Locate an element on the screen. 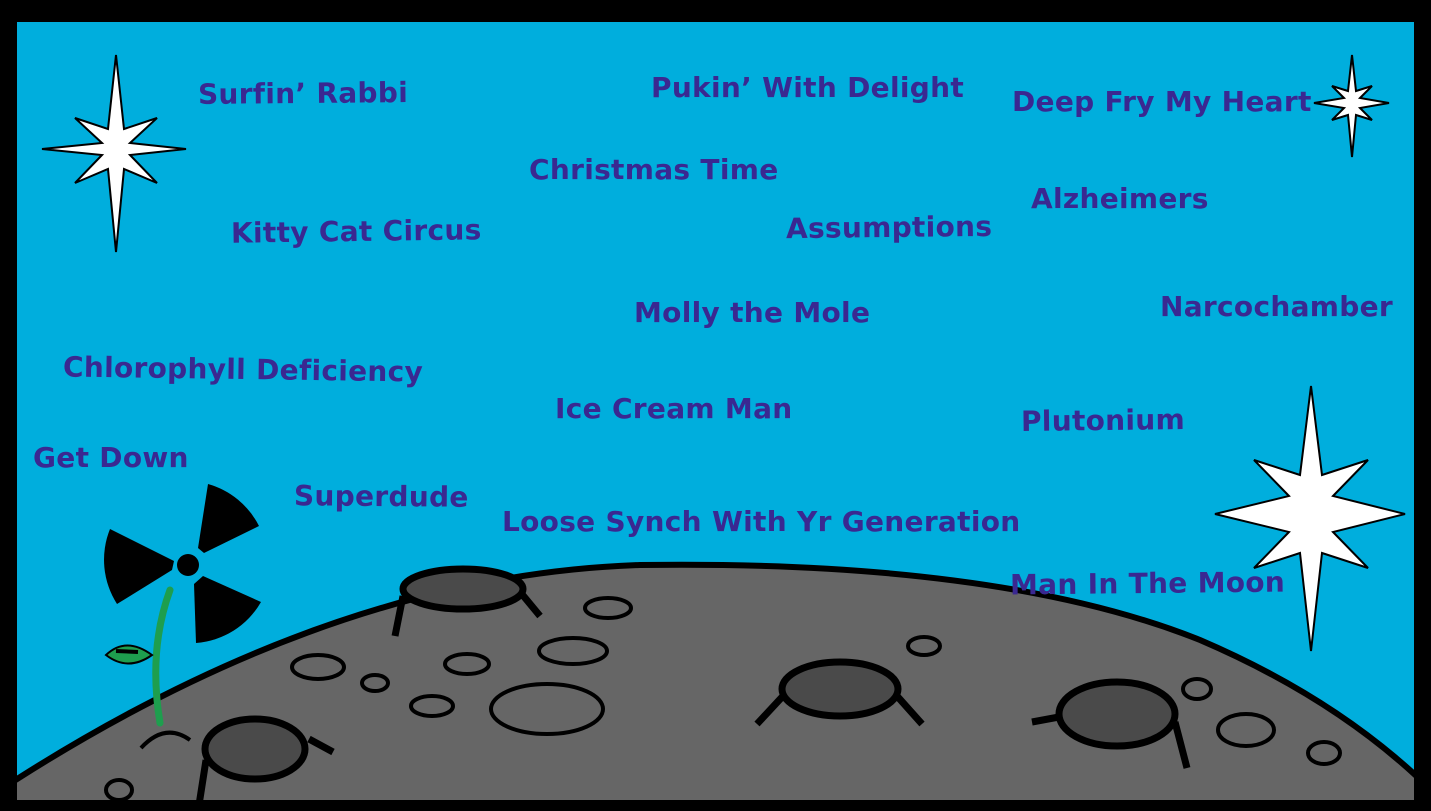  song-title: Surfin’ Rabbi is located at coordinates (303, 93).